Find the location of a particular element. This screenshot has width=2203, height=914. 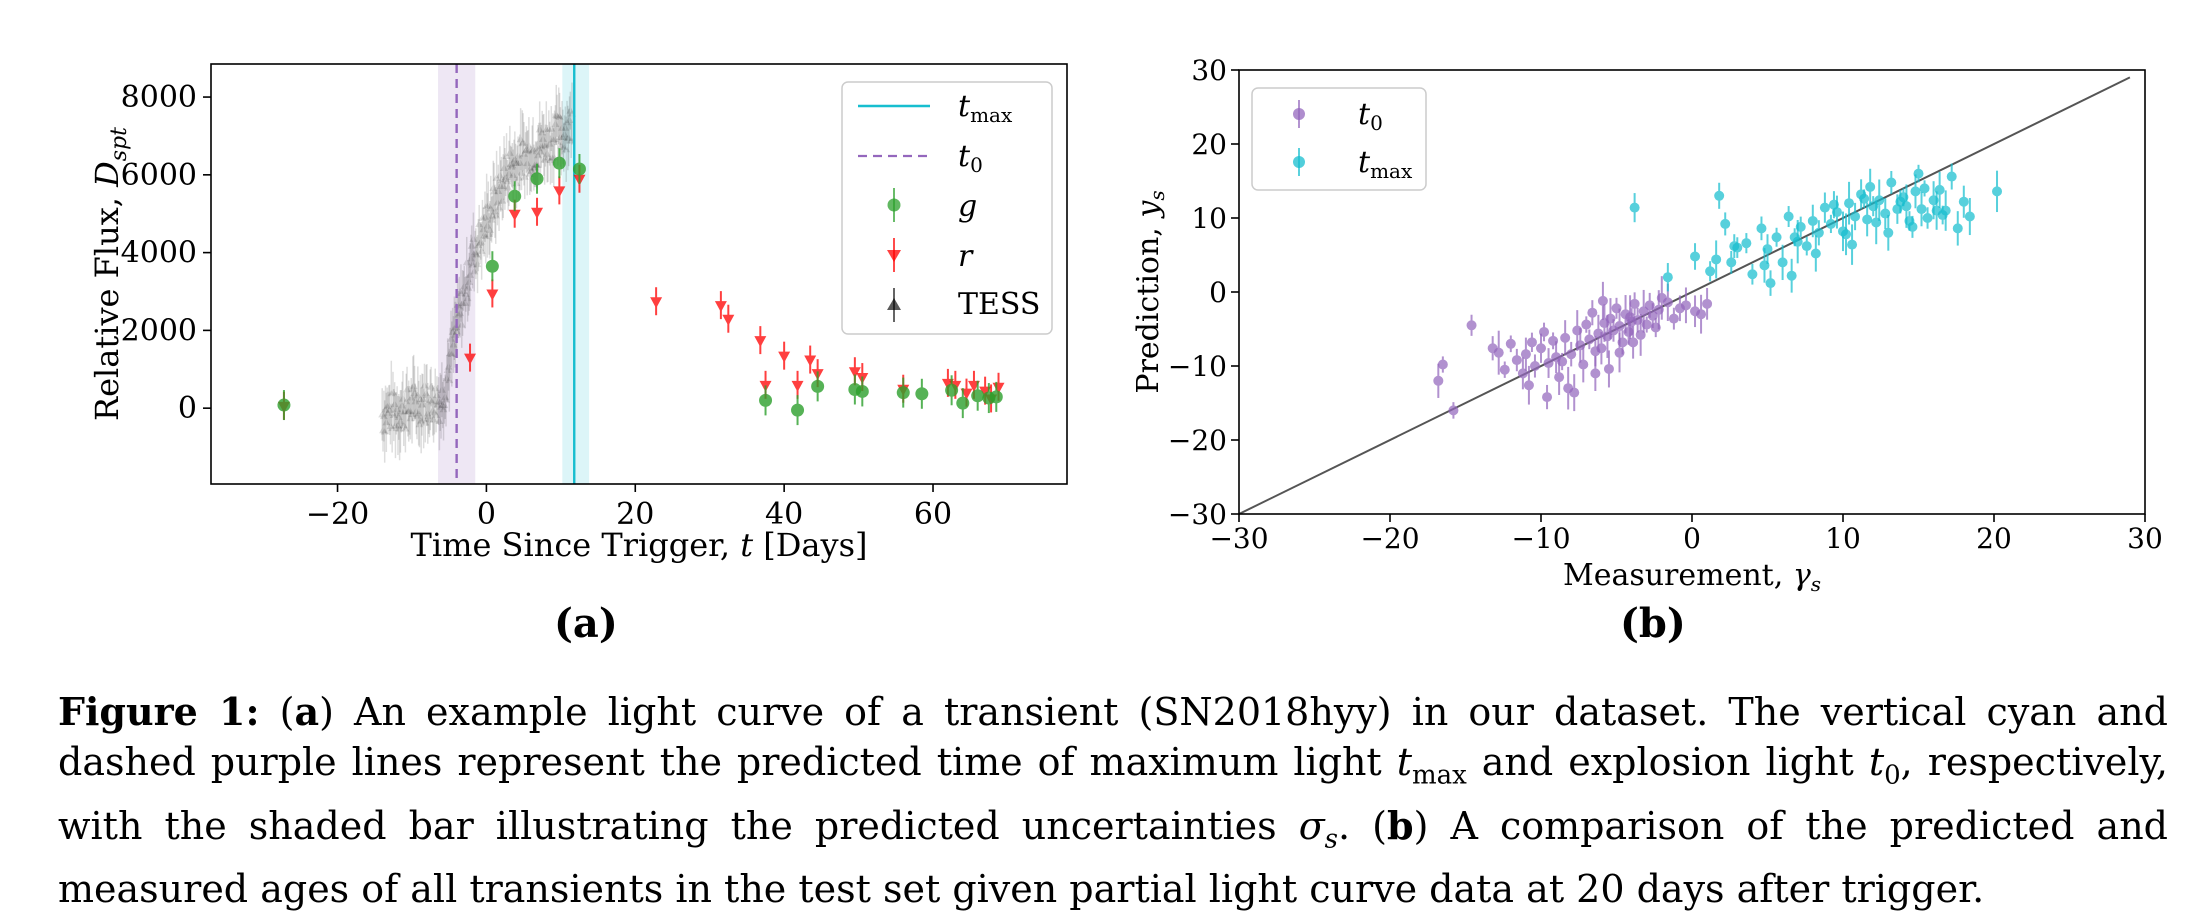

legend-g-marker is located at coordinates (894, 205).